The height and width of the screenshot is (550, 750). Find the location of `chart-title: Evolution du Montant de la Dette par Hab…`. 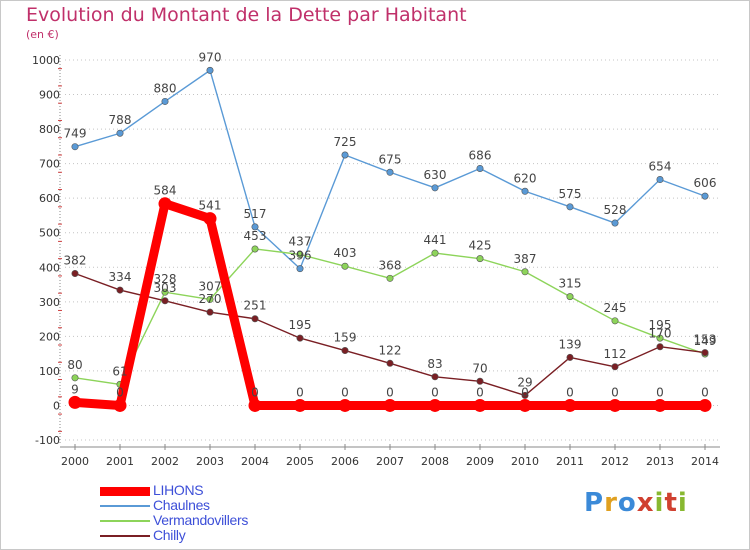

chart-title: Evolution du Montant de la Dette par Hab… is located at coordinates (246, 15).